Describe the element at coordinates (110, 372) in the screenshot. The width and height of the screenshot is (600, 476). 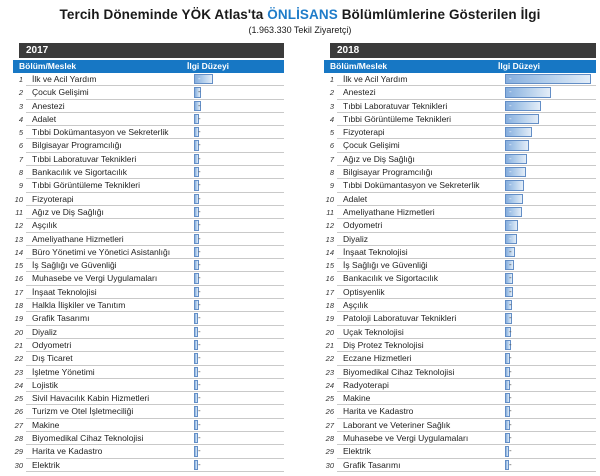
I see `department-name-cell: İşletme Yönetimi` at that location.